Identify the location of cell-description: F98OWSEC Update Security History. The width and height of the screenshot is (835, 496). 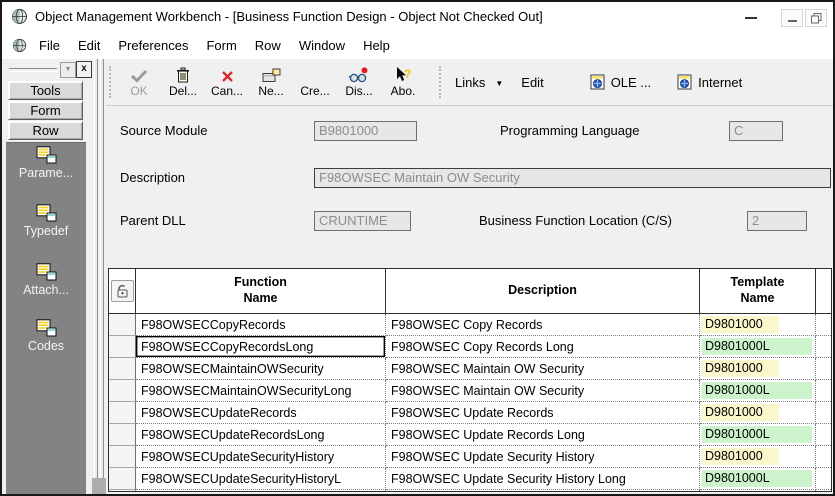
(543, 457).